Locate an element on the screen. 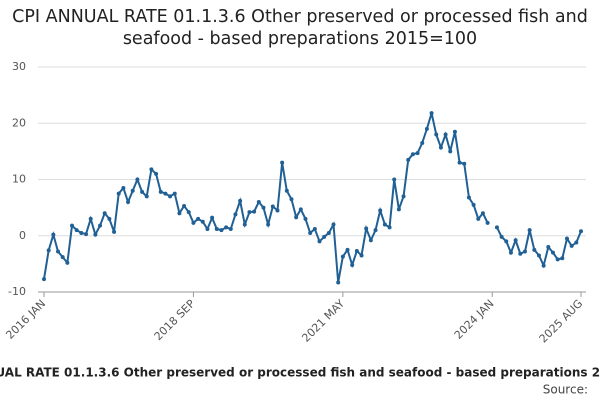  x-tick-label: 2018 SEP is located at coordinates (175, 320).